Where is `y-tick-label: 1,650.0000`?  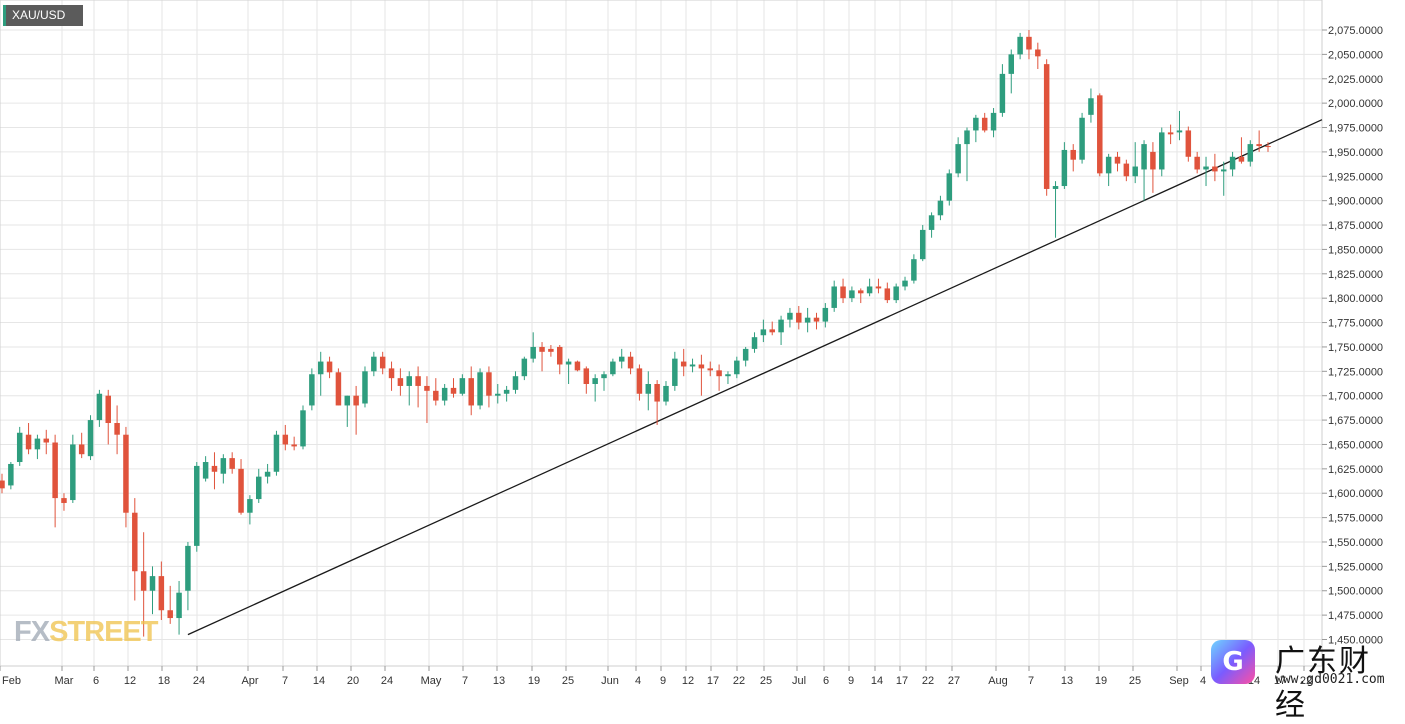
y-tick-label: 1,650.0000 is located at coordinates (1355, 445).